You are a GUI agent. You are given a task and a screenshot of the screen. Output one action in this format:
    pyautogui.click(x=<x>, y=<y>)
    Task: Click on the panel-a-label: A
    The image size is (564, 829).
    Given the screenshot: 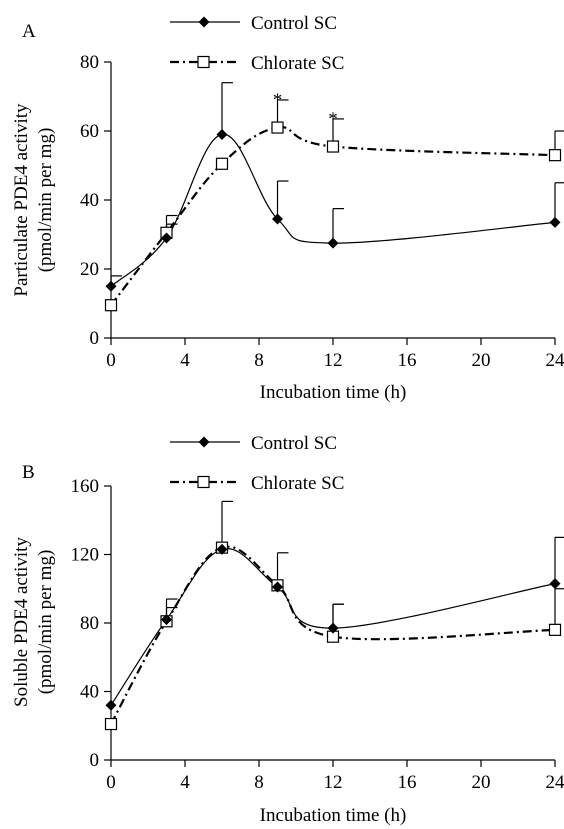 What is the action you would take?
    pyautogui.click(x=29, y=31)
    